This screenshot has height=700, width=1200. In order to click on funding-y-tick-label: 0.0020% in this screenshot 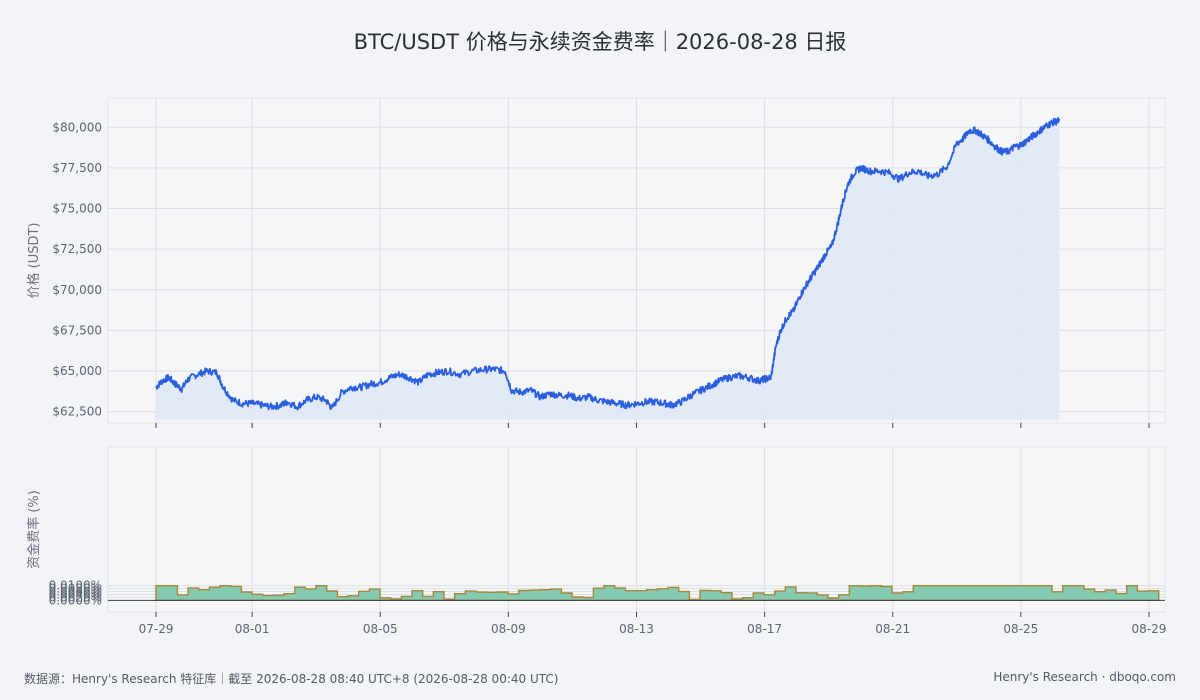, I will do `click(75, 597)`.